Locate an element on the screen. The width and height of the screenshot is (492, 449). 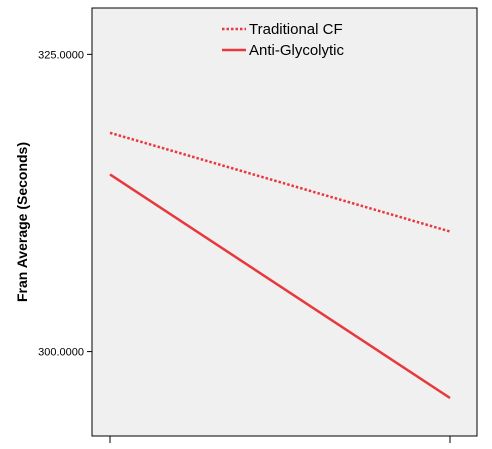
legend: Traditional CF Anti-Glycolytic is located at coordinates (283, 40).